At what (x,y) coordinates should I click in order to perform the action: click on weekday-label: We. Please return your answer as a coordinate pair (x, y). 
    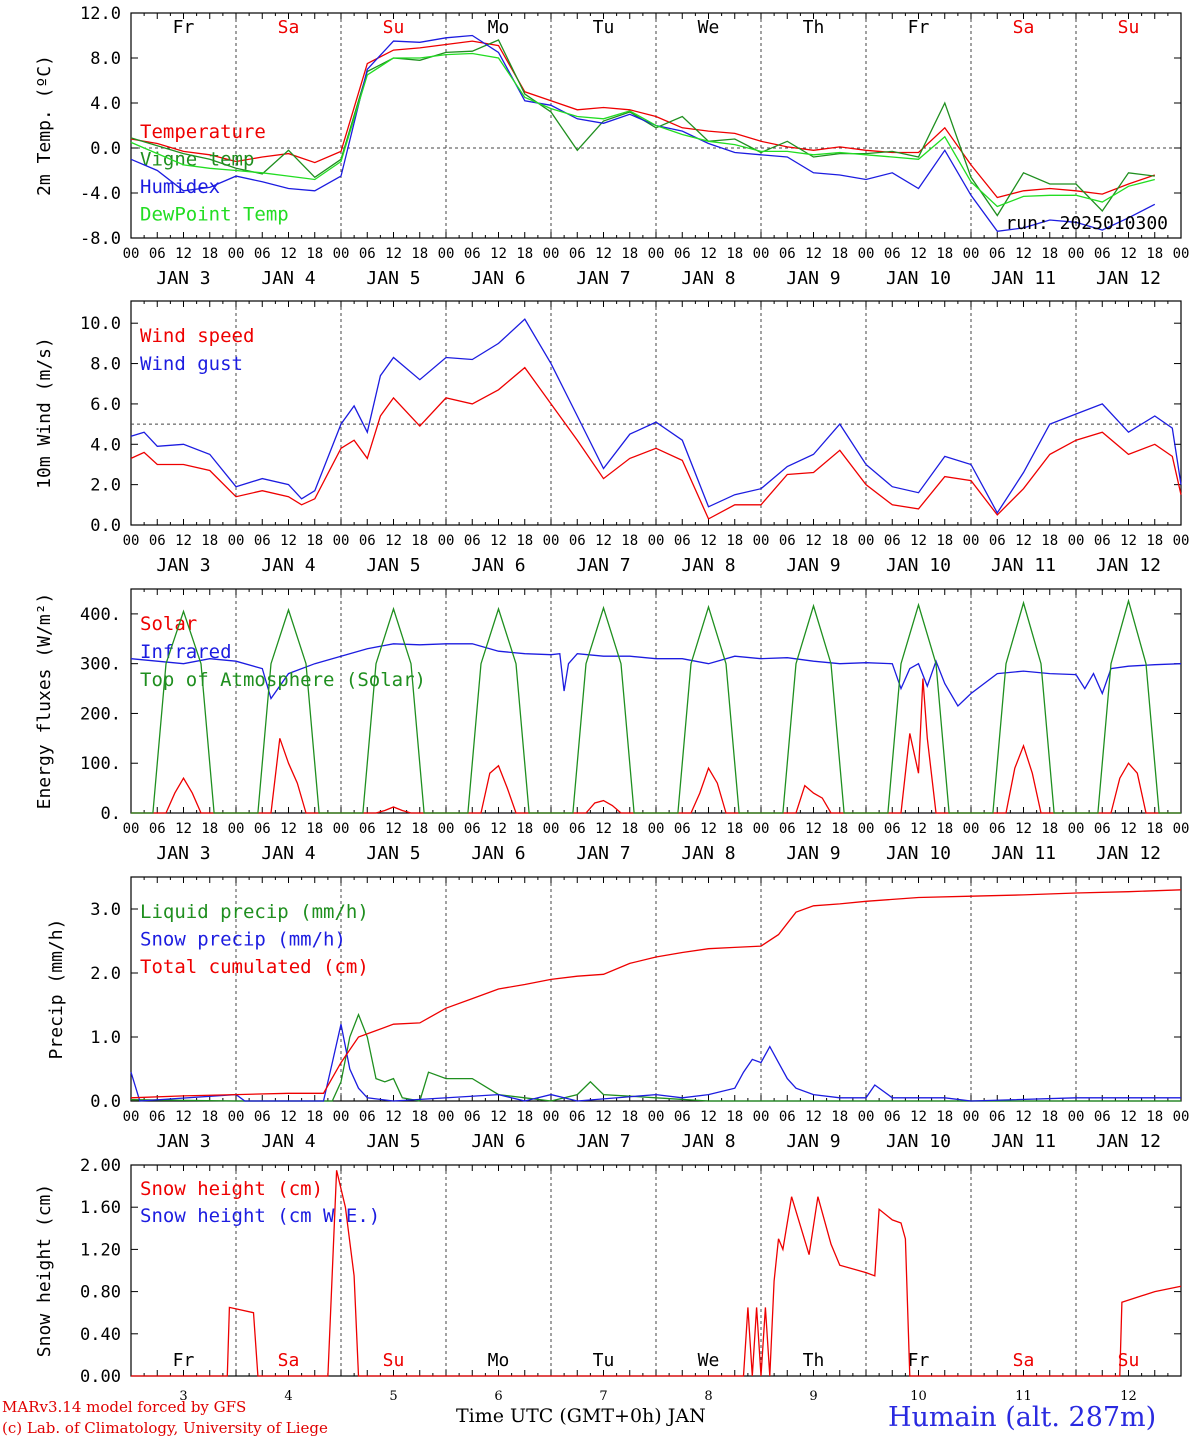
    Looking at the image, I should click on (709, 27).